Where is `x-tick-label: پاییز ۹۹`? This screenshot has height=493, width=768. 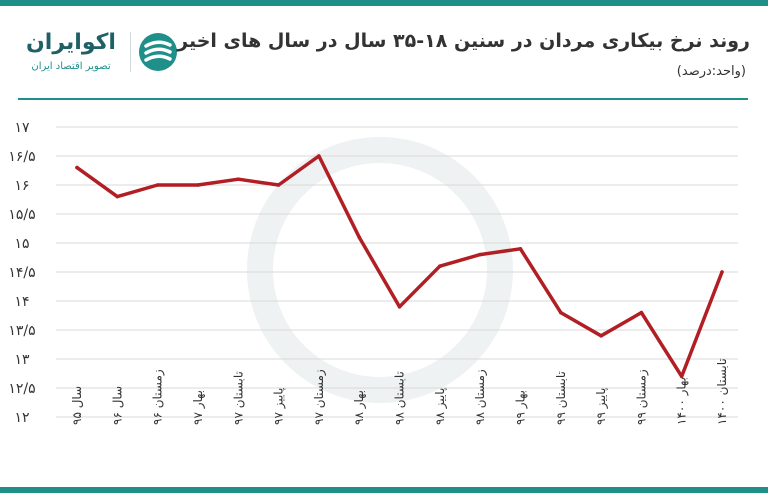
x-tick-label: پاییز ۹۹ is located at coordinates (601, 406).